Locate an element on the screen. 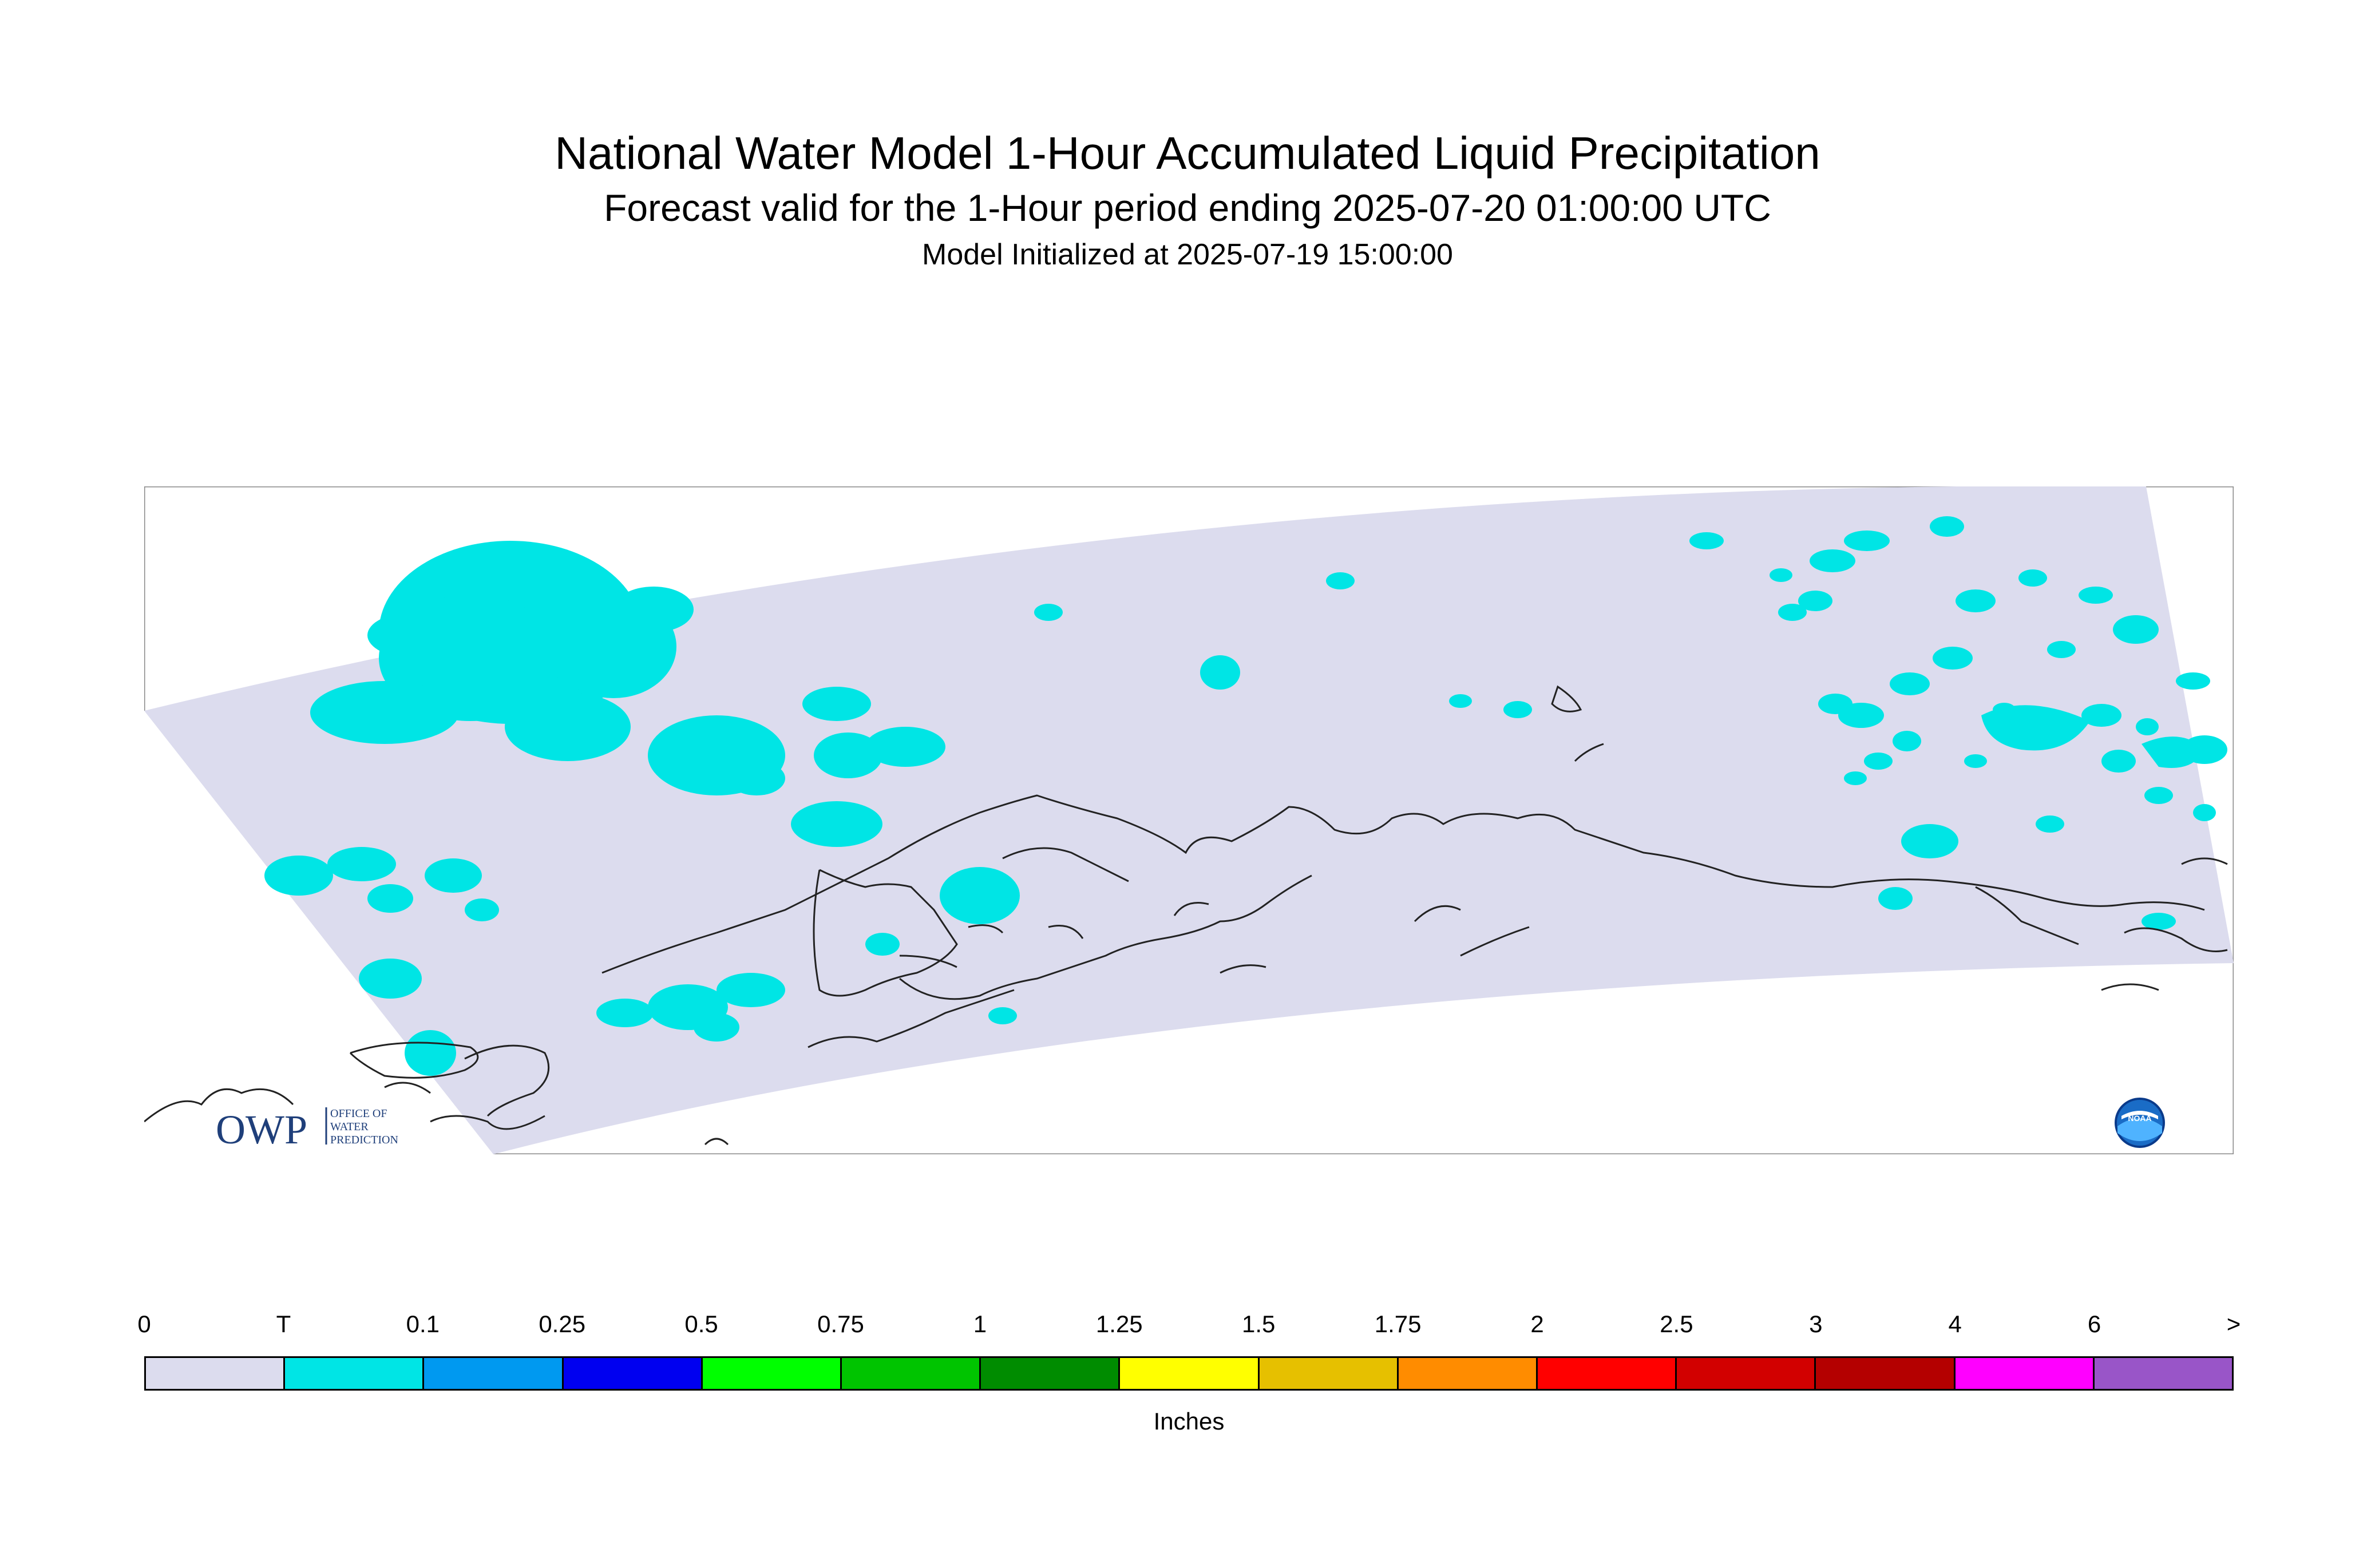  noaa-logo-text: NOAA is located at coordinates (2139, 1118).